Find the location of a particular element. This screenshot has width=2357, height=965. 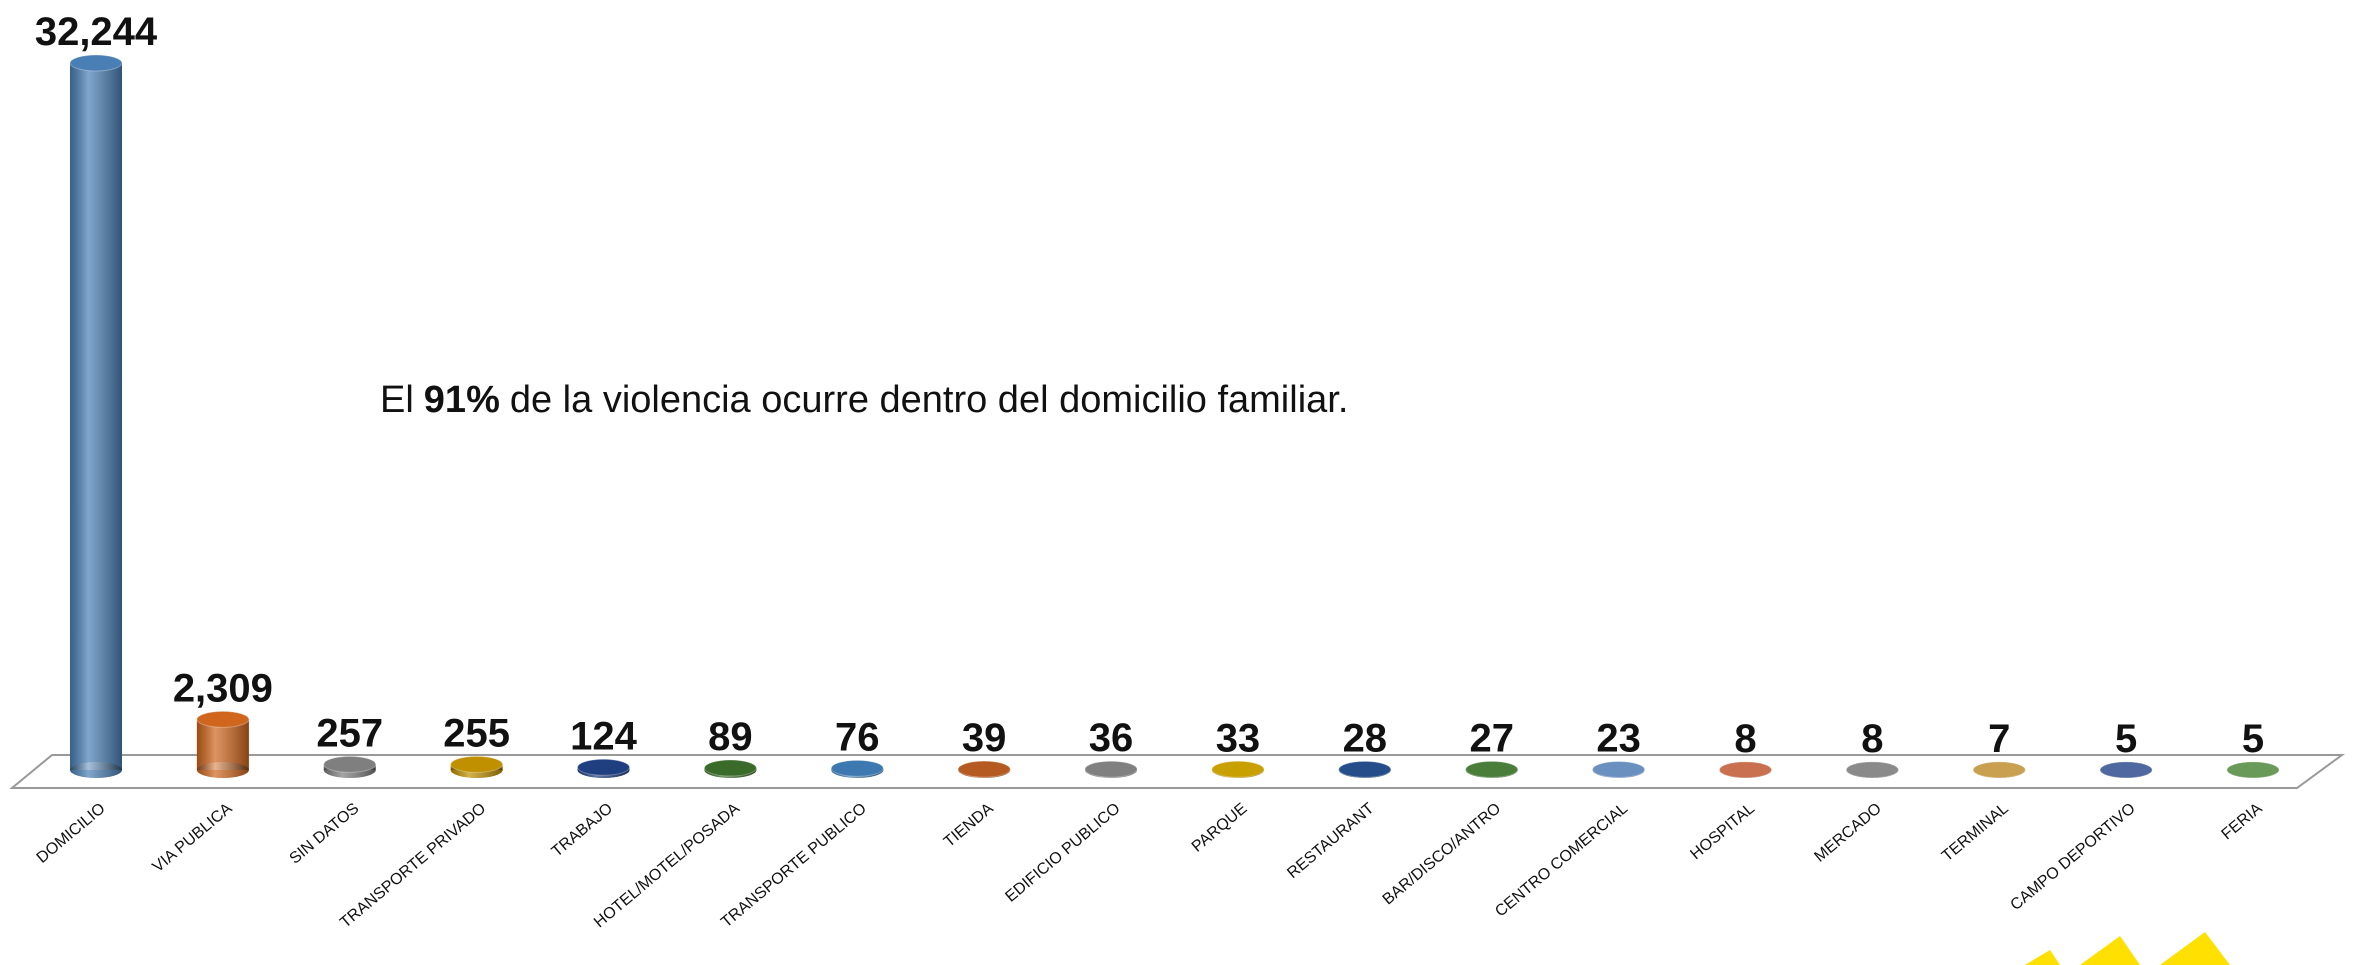

x-tick-label: VIA PUBLICA is located at coordinates (193, 838).